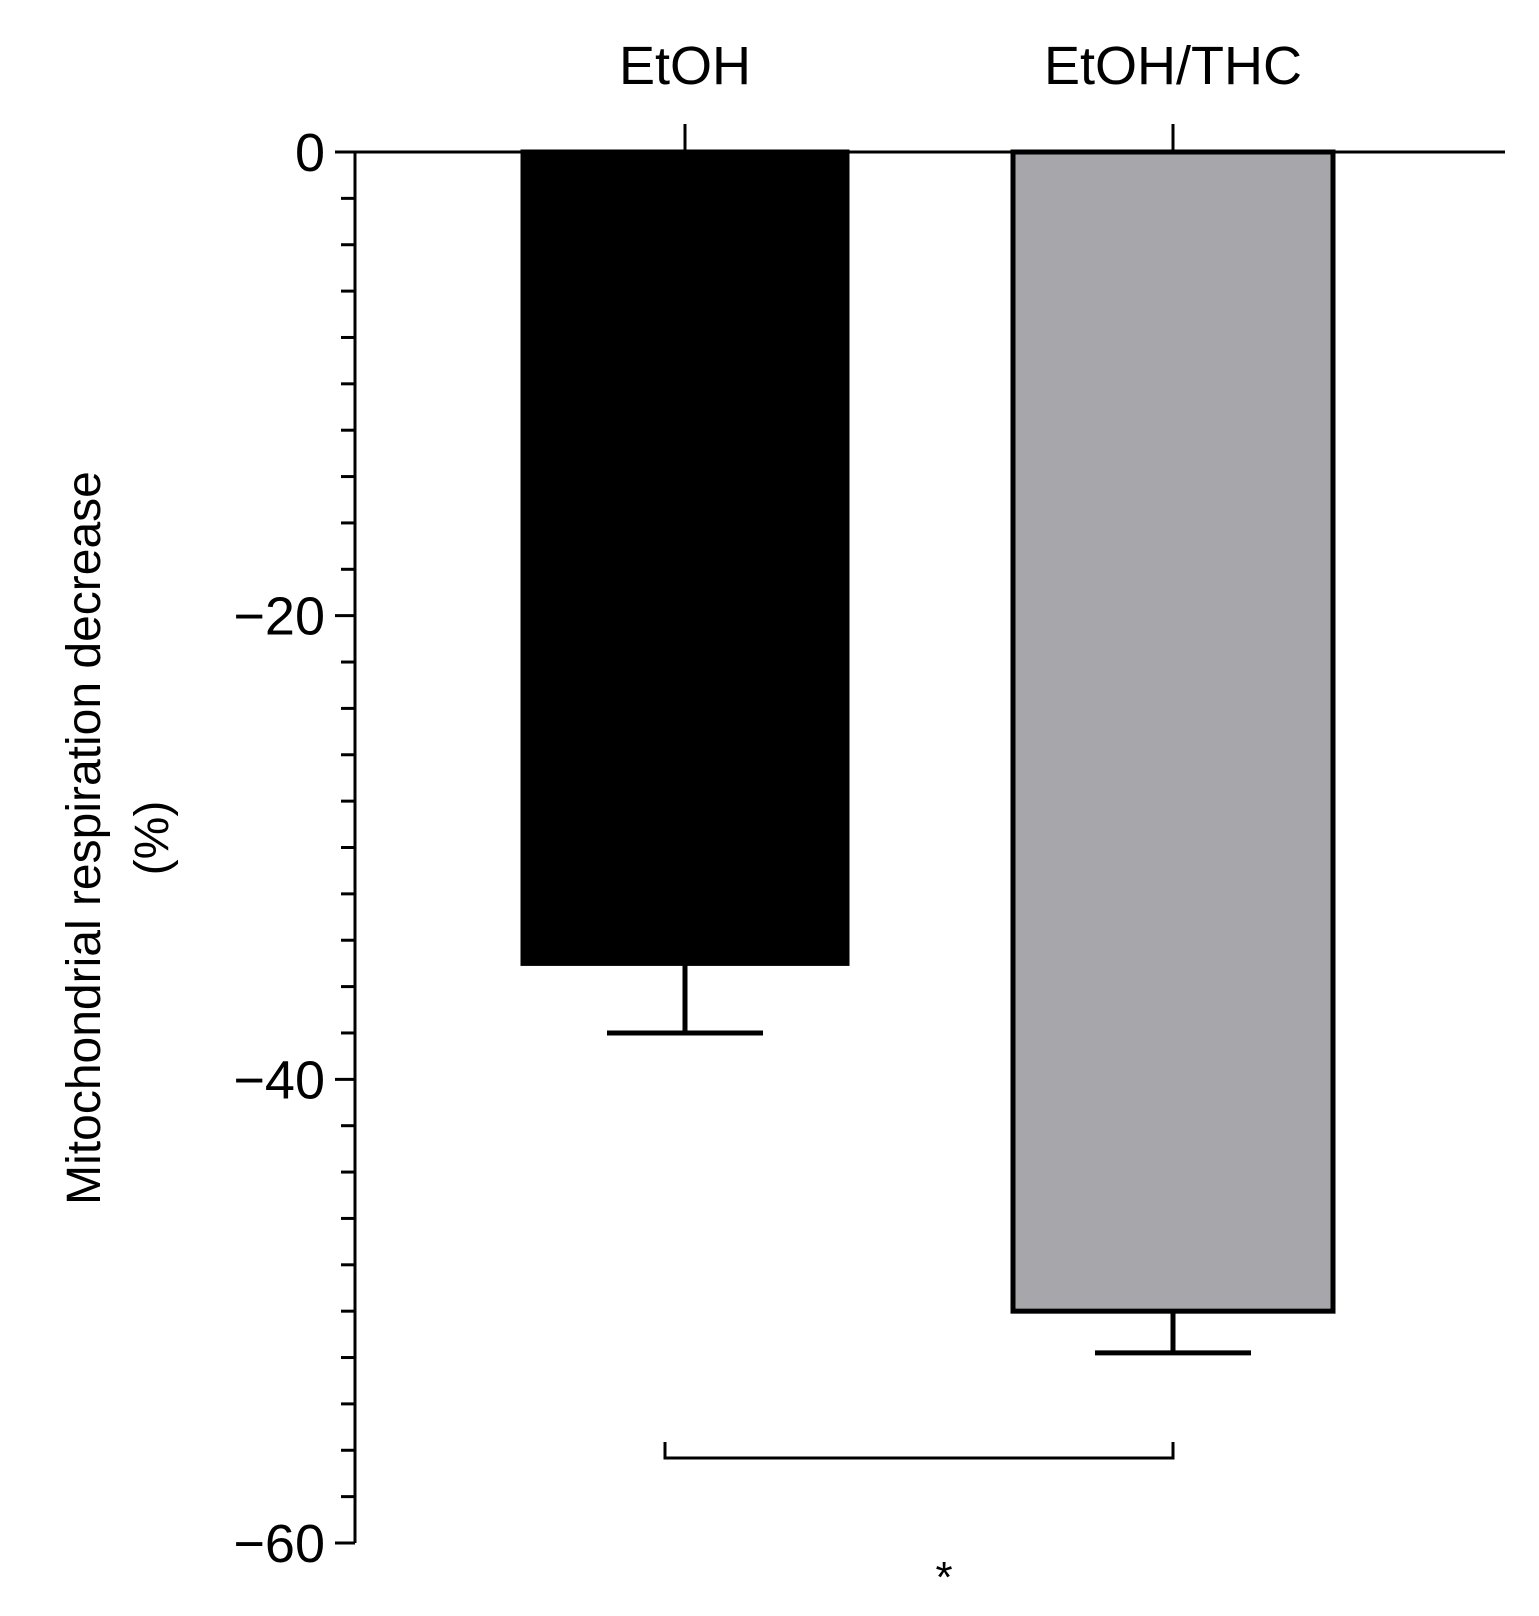 Image resolution: width=1539 pixels, height=1616 pixels. Describe the element at coordinates (310, 153) in the screenshot. I see `y-tick-label: 0` at that location.